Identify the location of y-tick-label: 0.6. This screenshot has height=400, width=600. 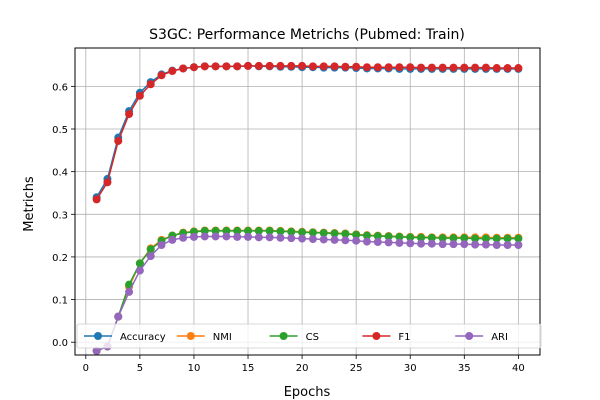
(60, 87).